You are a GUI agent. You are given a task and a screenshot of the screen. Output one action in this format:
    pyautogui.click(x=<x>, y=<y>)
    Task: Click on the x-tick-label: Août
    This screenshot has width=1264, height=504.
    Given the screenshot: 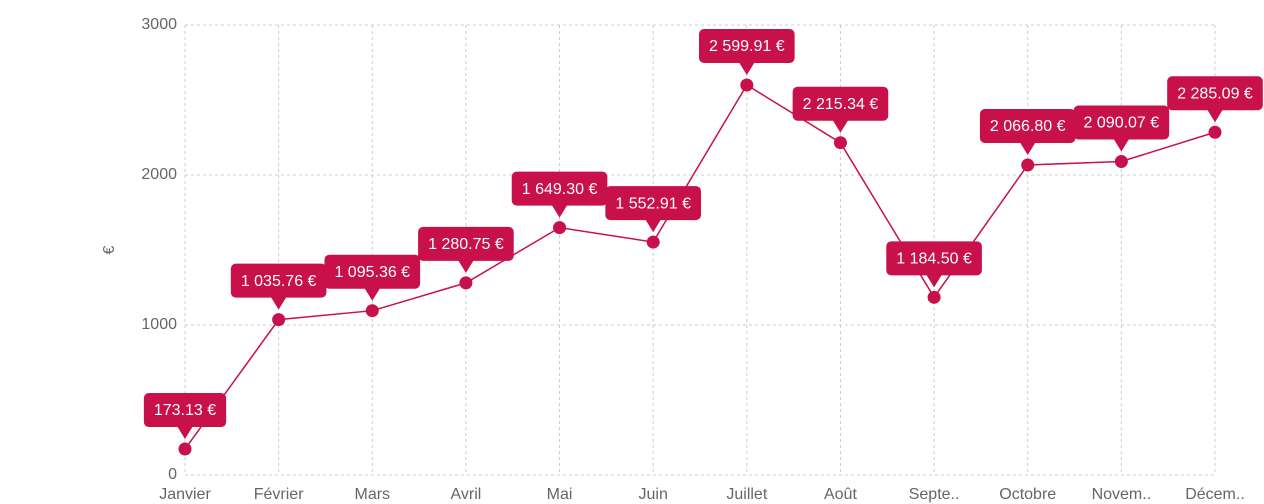 What is the action you would take?
    pyautogui.click(x=840, y=494)
    